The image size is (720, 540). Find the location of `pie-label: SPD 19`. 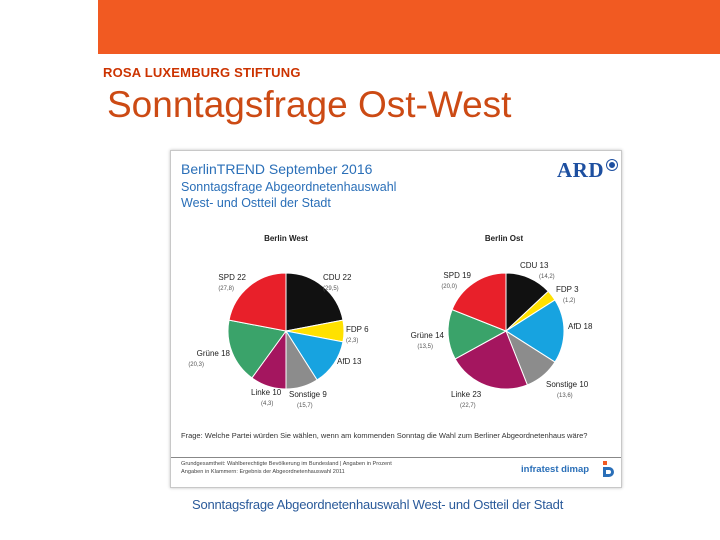

pie-label: SPD 19 is located at coordinates (457, 275).